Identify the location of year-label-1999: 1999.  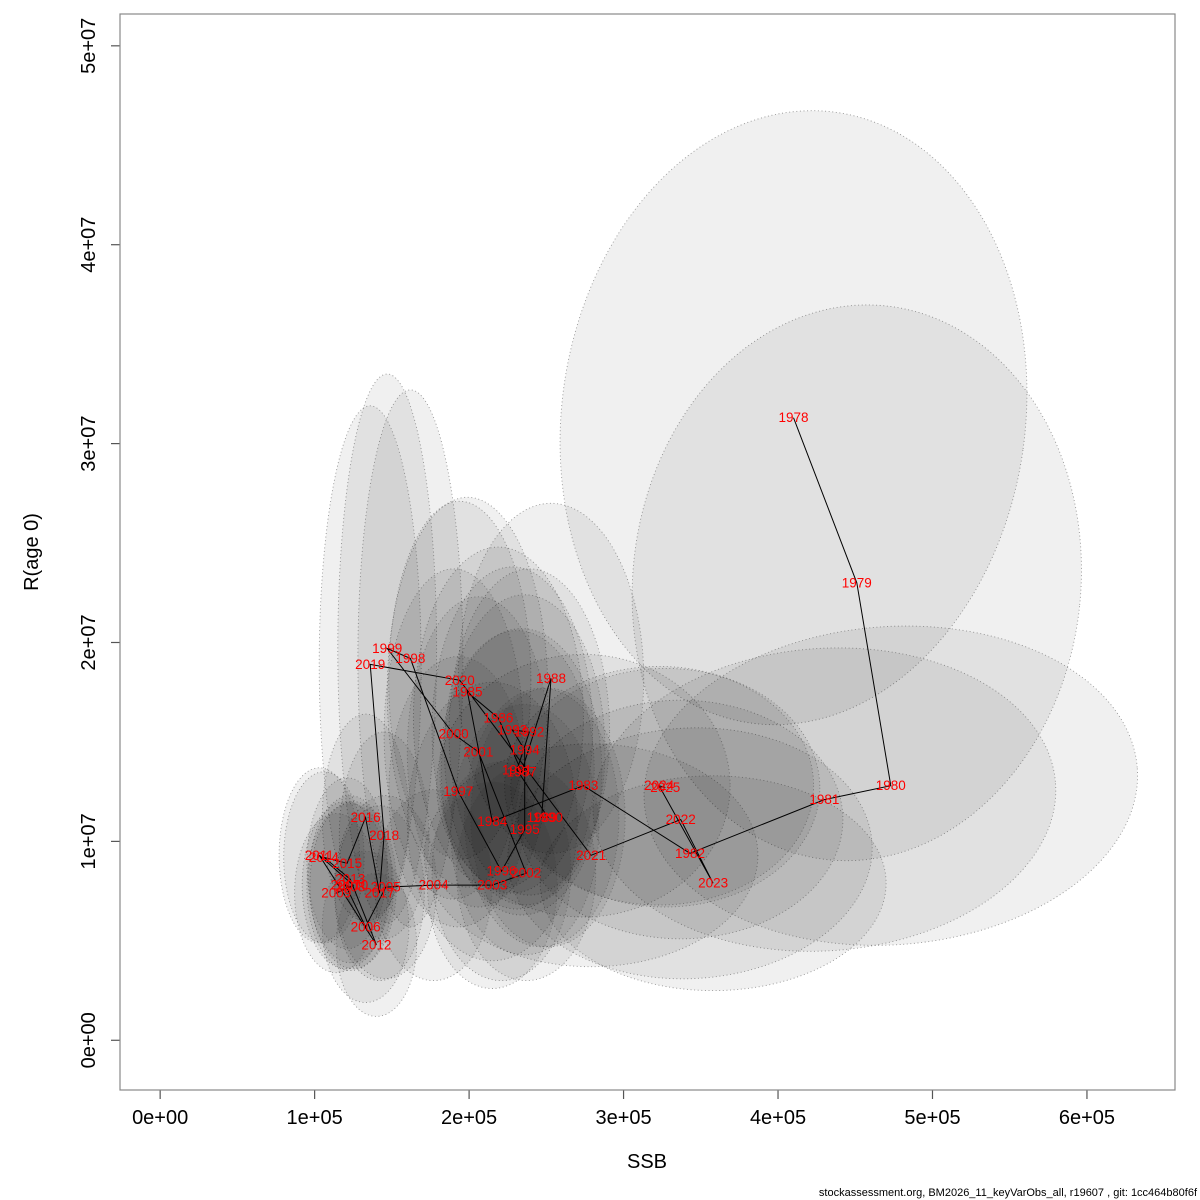
(387, 648).